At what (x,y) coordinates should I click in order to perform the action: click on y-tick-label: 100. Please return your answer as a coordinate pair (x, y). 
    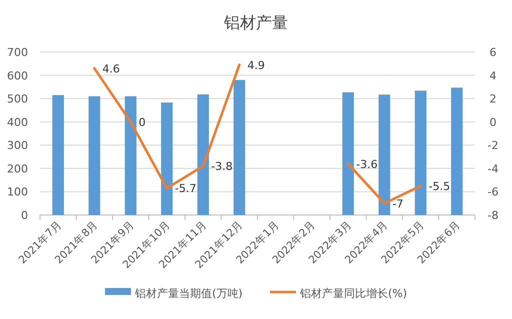
    Looking at the image, I should click on (17, 192).